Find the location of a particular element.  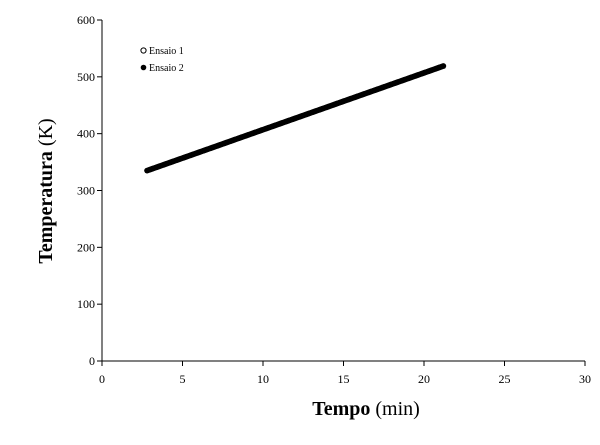

y-tick-label: 200 is located at coordinates (86, 247).